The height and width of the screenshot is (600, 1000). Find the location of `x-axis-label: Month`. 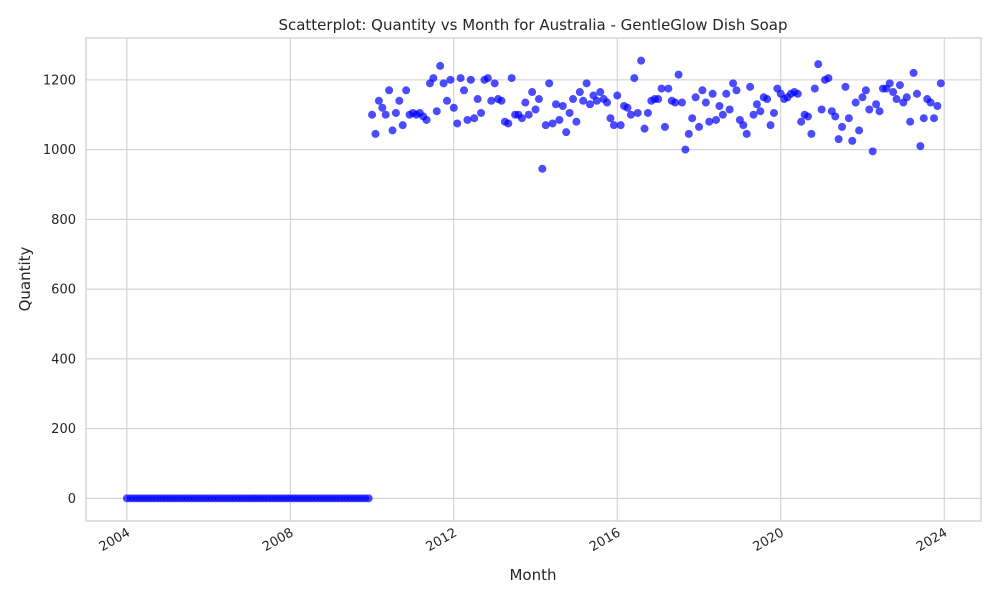

x-axis-label: Month is located at coordinates (532, 575).